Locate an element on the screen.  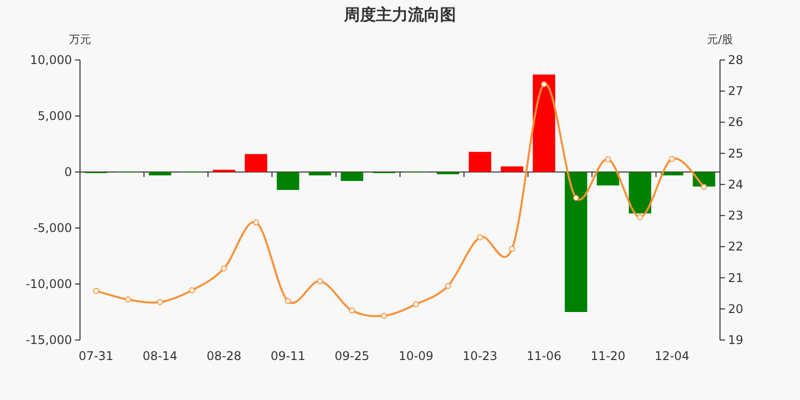
x-tick-label: 10-09 is located at coordinates (416, 356).